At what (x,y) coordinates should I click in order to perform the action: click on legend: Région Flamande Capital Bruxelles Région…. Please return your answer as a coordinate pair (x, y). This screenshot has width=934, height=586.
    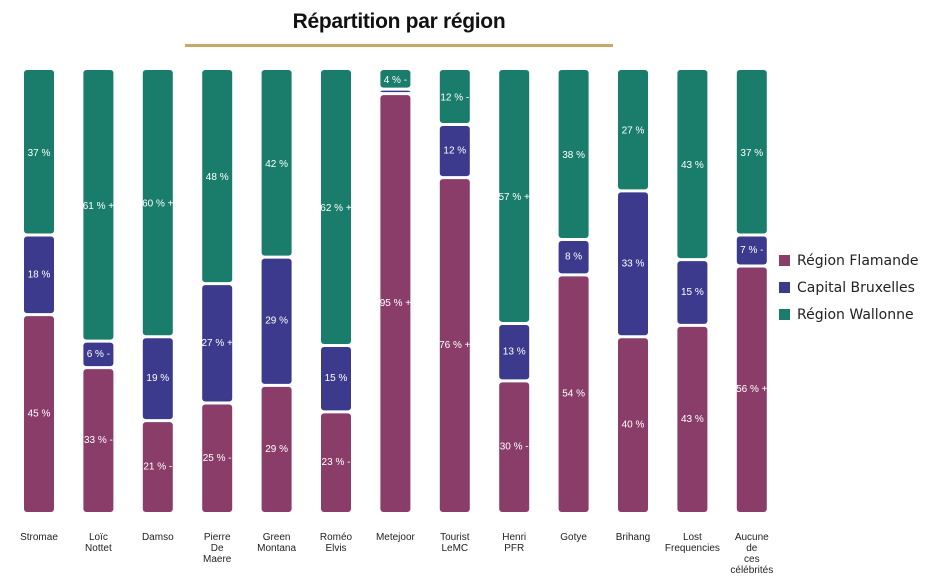
    Looking at the image, I should click on (849, 287).